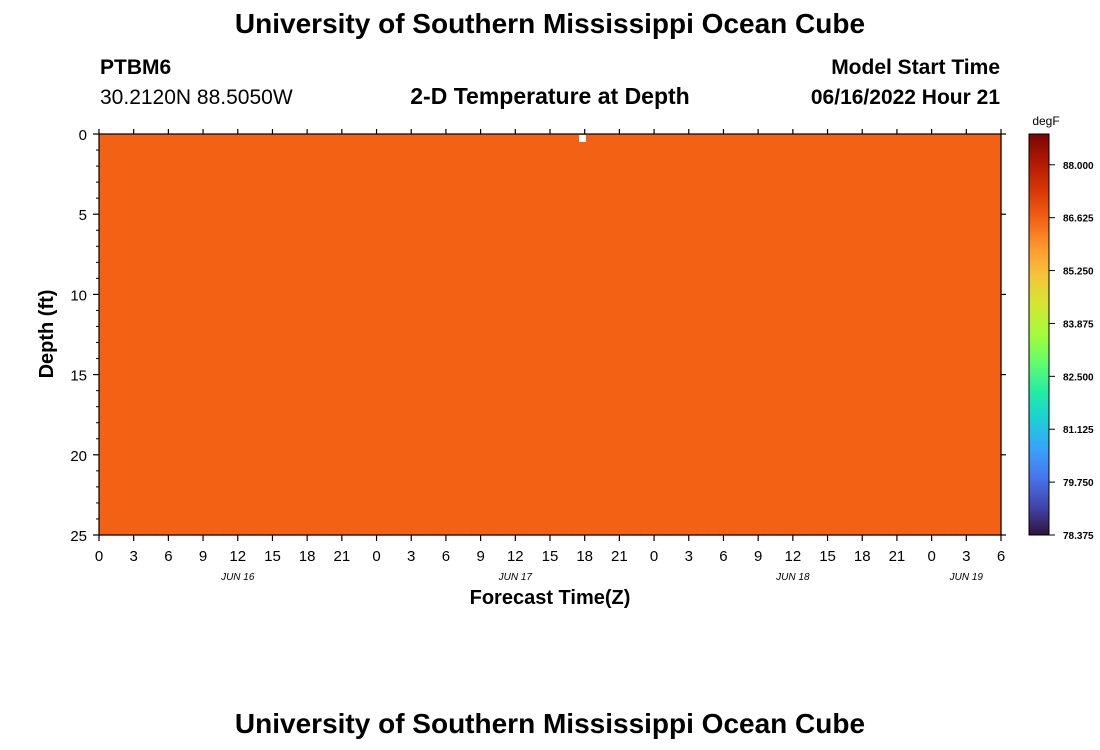 The height and width of the screenshot is (750, 1100). I want to click on x-axis-label: Forecast Time(Z), so click(550, 598).